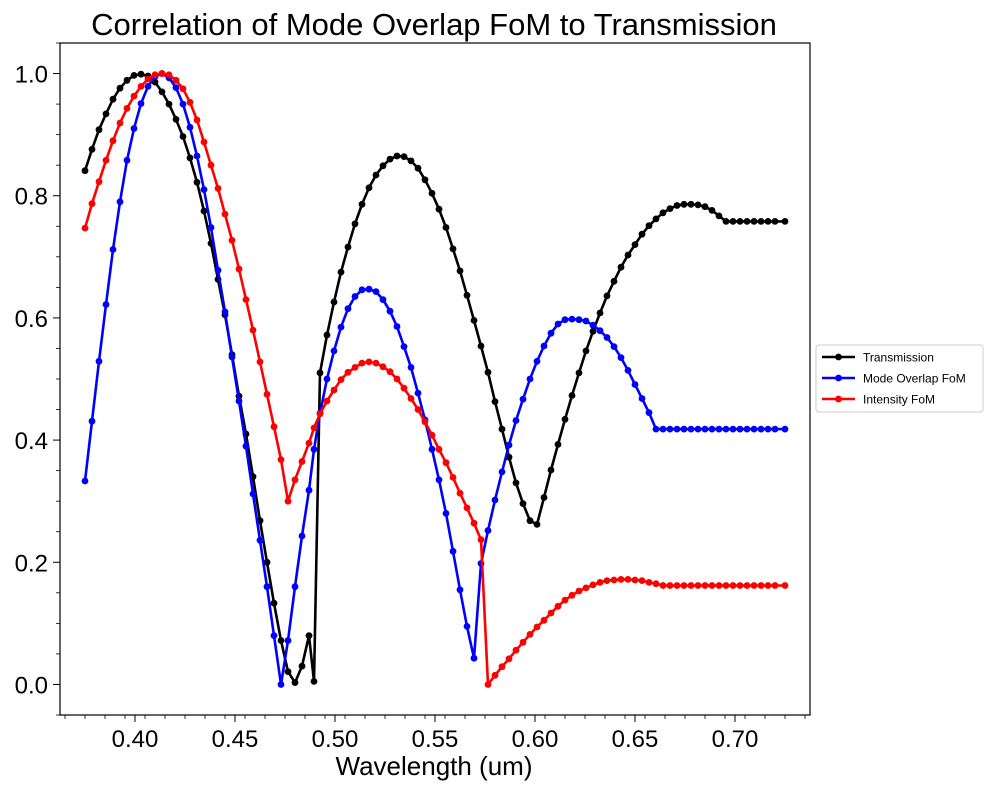 Image resolution: width=992 pixels, height=789 pixels. I want to click on x-tick-label: 0.45, so click(235, 739).